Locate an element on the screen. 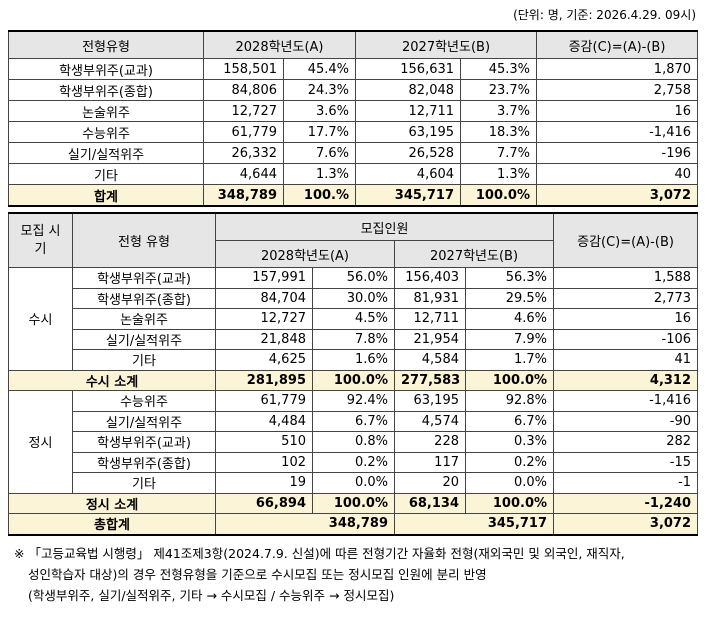 This screenshot has height=618, width=710. value-cell: 1.6% is located at coordinates (353, 360).